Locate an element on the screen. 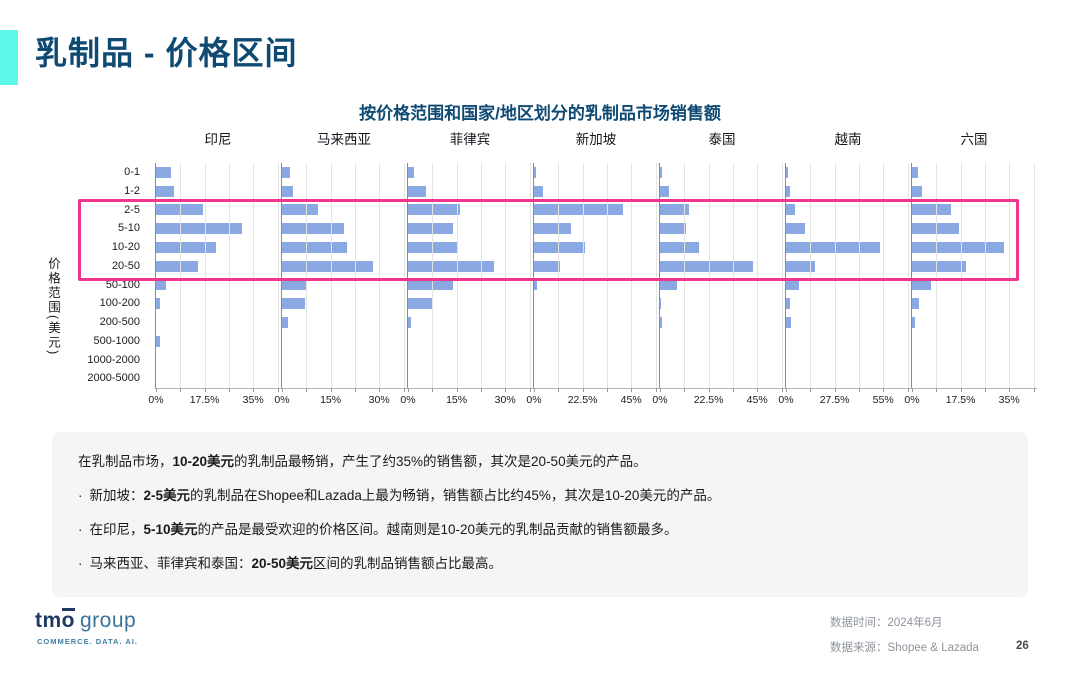  price-range-label: 5-10 is located at coordinates (128, 228).